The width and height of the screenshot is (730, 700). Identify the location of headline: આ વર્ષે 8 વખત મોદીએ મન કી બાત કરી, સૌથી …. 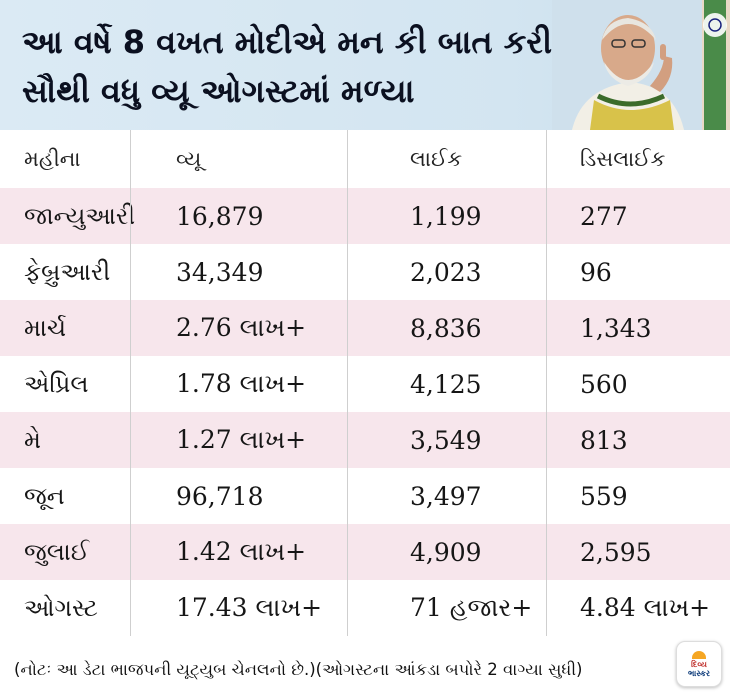
(302, 67).